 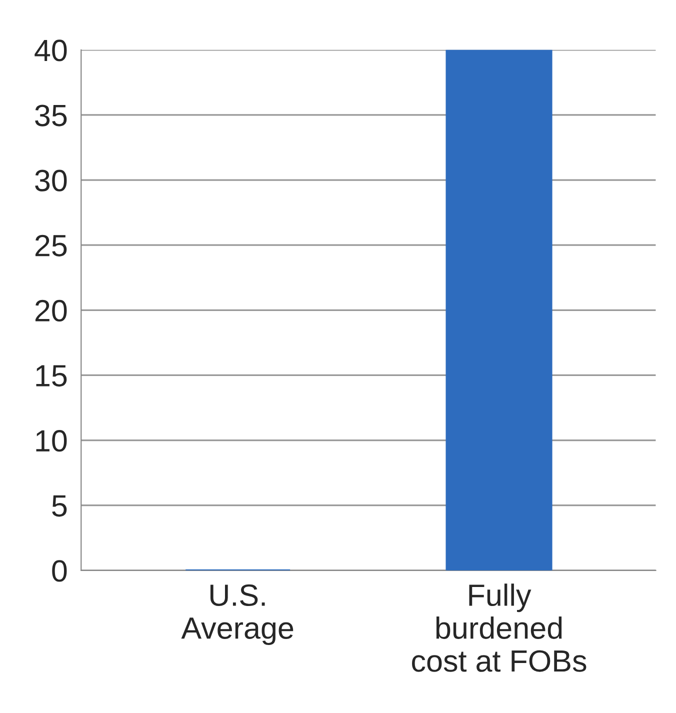 I want to click on y-tick-label: 5, so click(x=59, y=506).